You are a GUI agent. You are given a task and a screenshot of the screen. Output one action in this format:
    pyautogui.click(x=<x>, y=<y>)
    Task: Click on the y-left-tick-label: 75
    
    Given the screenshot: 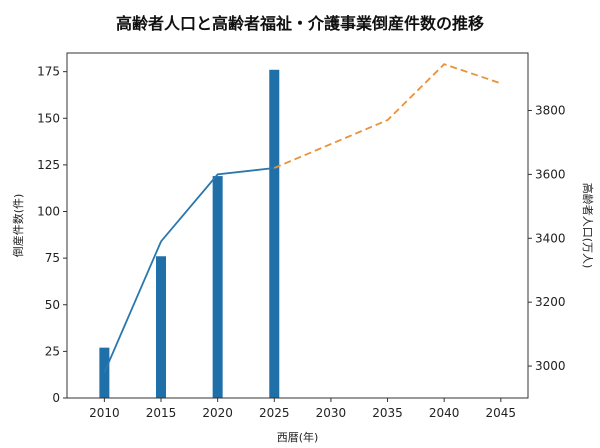 What is the action you would take?
    pyautogui.click(x=52, y=258)
    